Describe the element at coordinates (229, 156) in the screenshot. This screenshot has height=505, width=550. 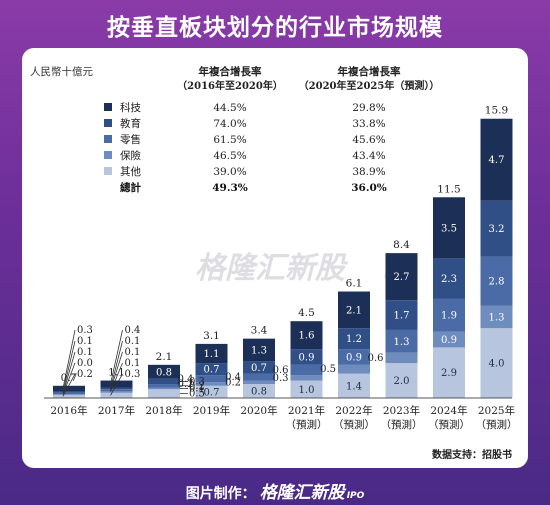
I see `legend-cagr-2016-2020: 46.5%` at that location.